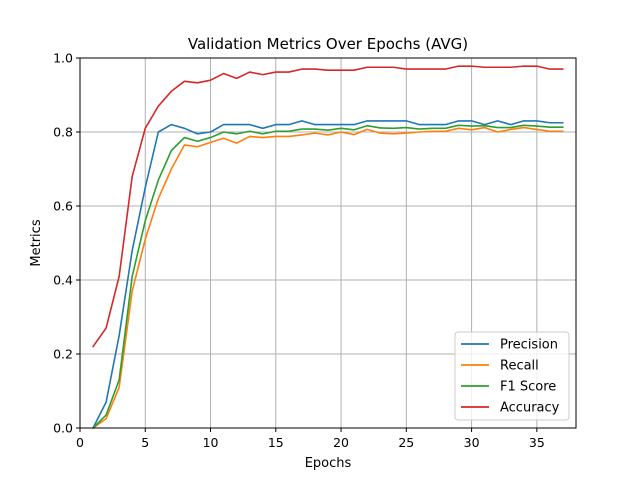 The height and width of the screenshot is (480, 640). What do you see at coordinates (211, 442) in the screenshot?
I see `x-tick-label: 10` at bounding box center [211, 442].